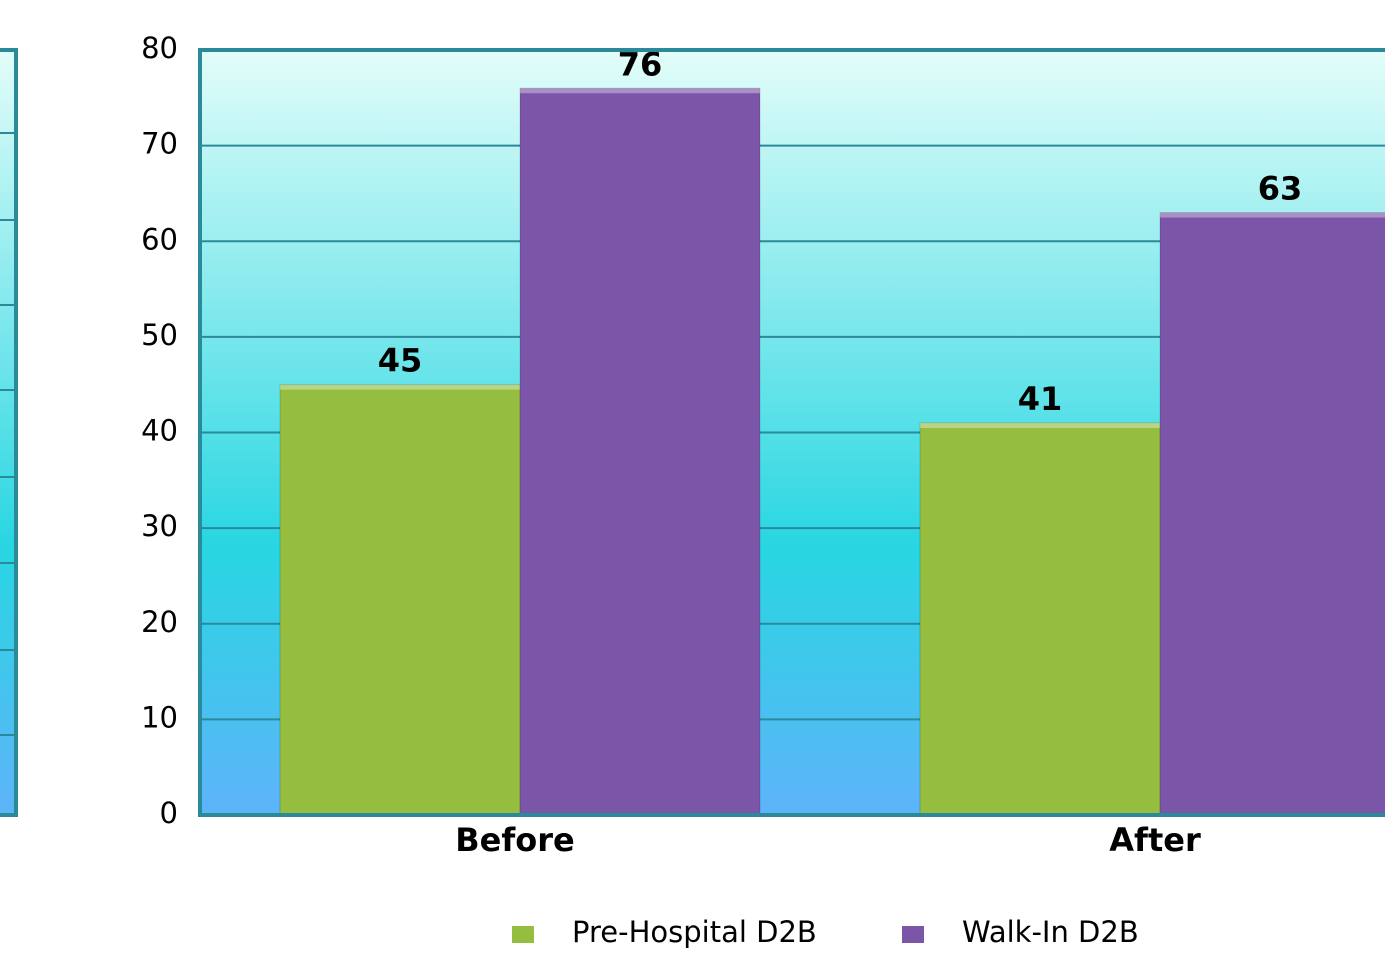 The height and width of the screenshot is (969, 1385). I want to click on data-label: 41, so click(1040, 399).